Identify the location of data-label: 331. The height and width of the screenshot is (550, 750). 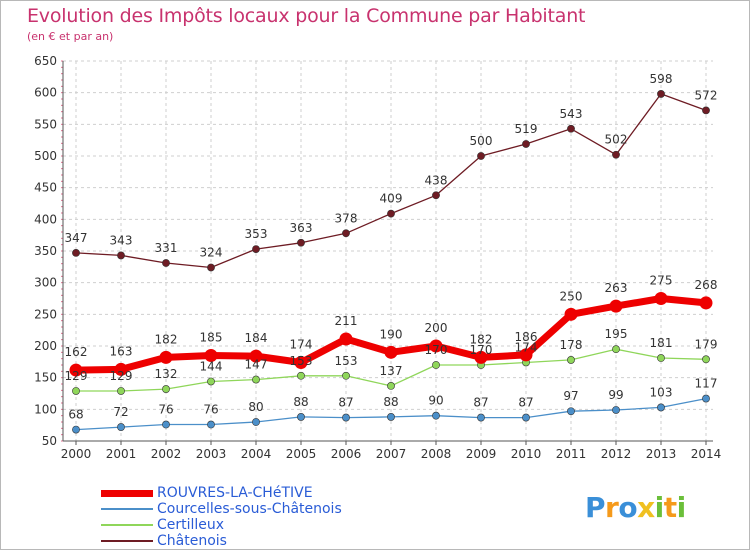
(166, 248).